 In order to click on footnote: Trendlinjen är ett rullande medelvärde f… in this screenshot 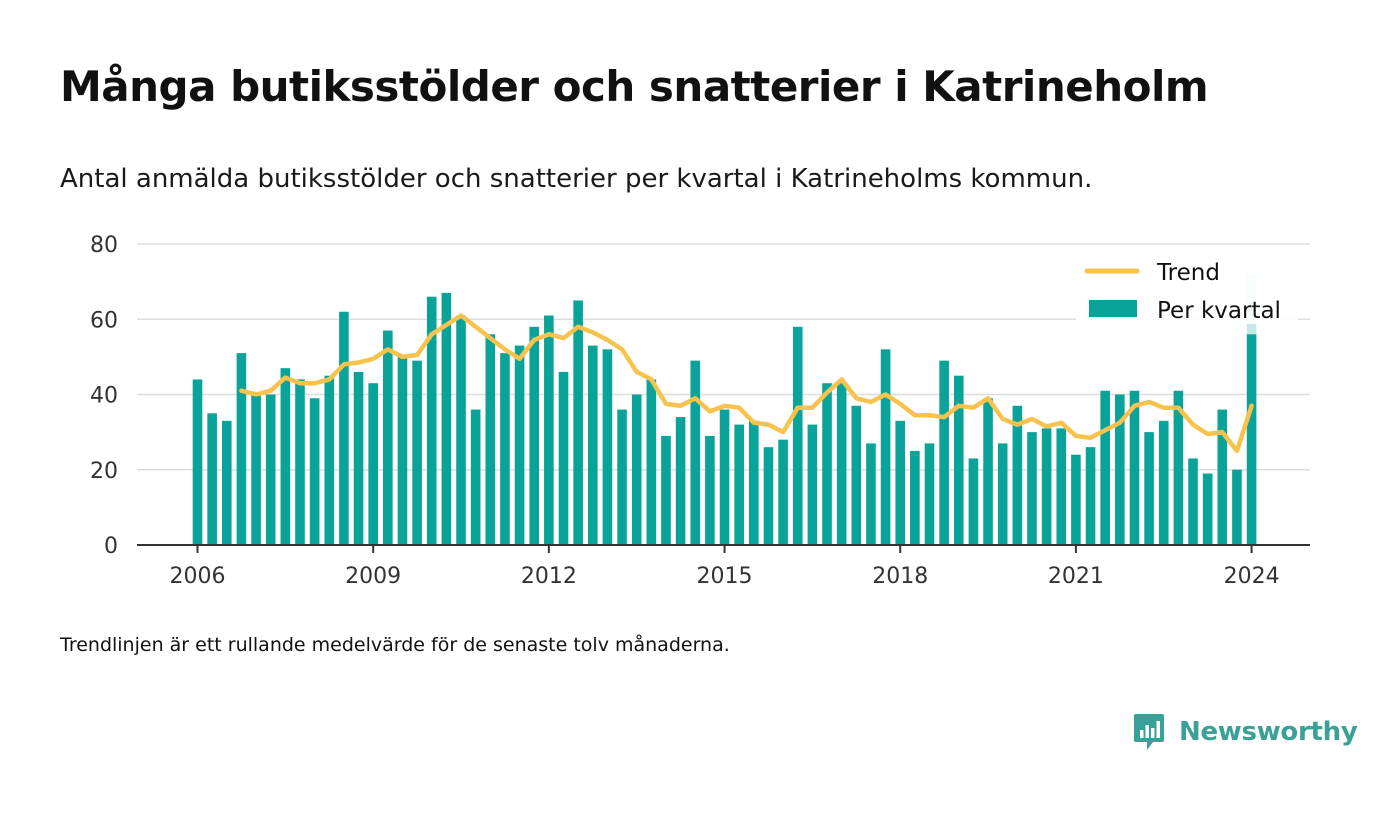, I will do `click(395, 645)`.